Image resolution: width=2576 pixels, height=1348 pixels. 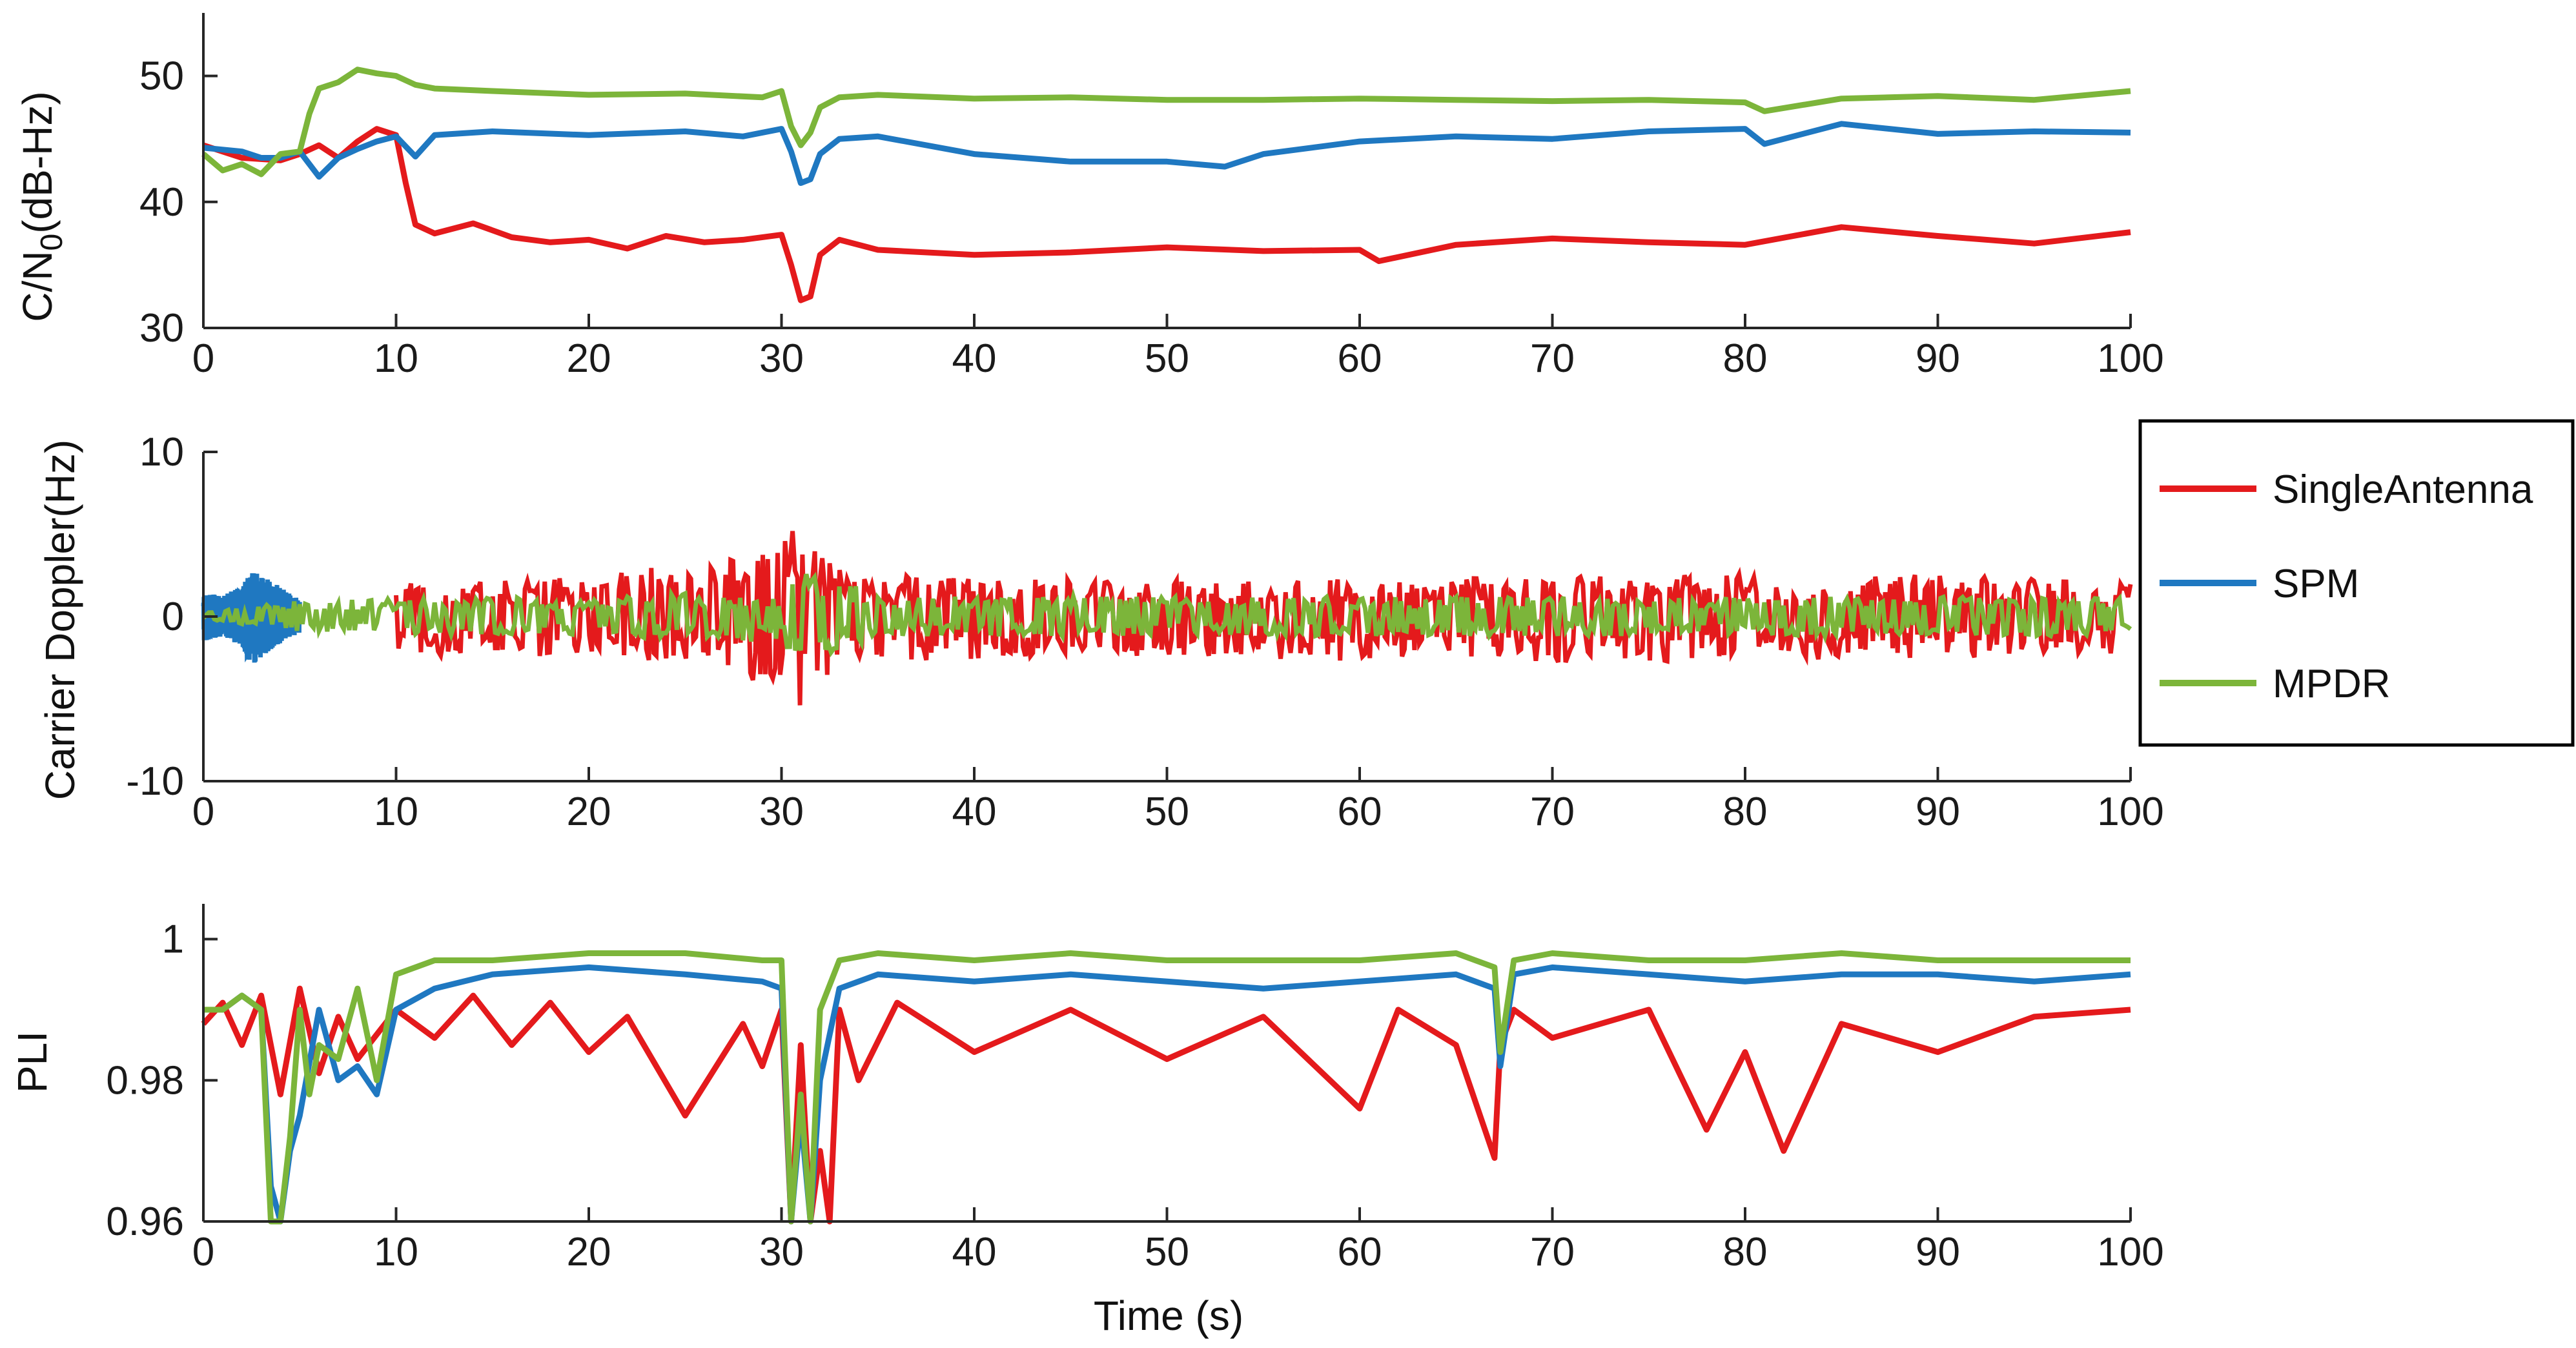 What do you see at coordinates (1167, 359) in the screenshot?
I see `cn0-xtick-label: 50` at bounding box center [1167, 359].